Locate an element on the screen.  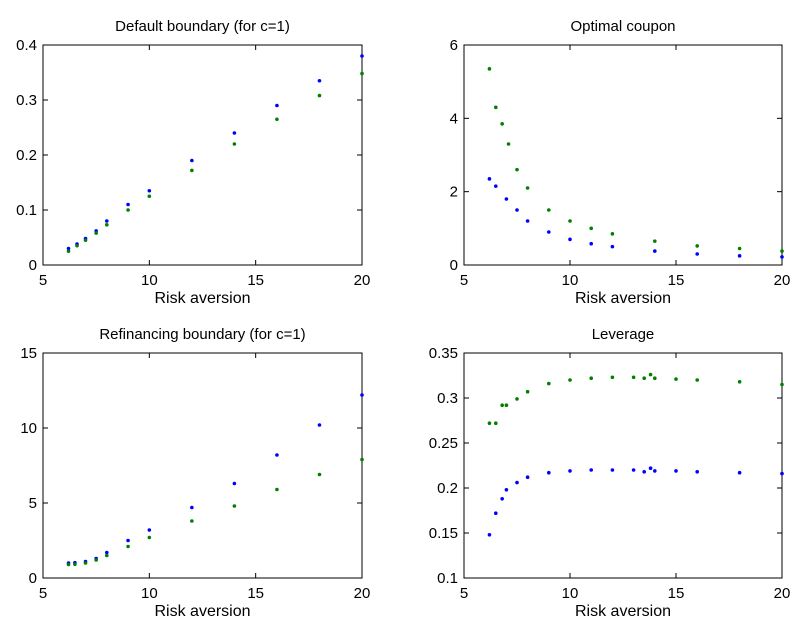
y-tick-label: 0.35 is located at coordinates (443, 353).